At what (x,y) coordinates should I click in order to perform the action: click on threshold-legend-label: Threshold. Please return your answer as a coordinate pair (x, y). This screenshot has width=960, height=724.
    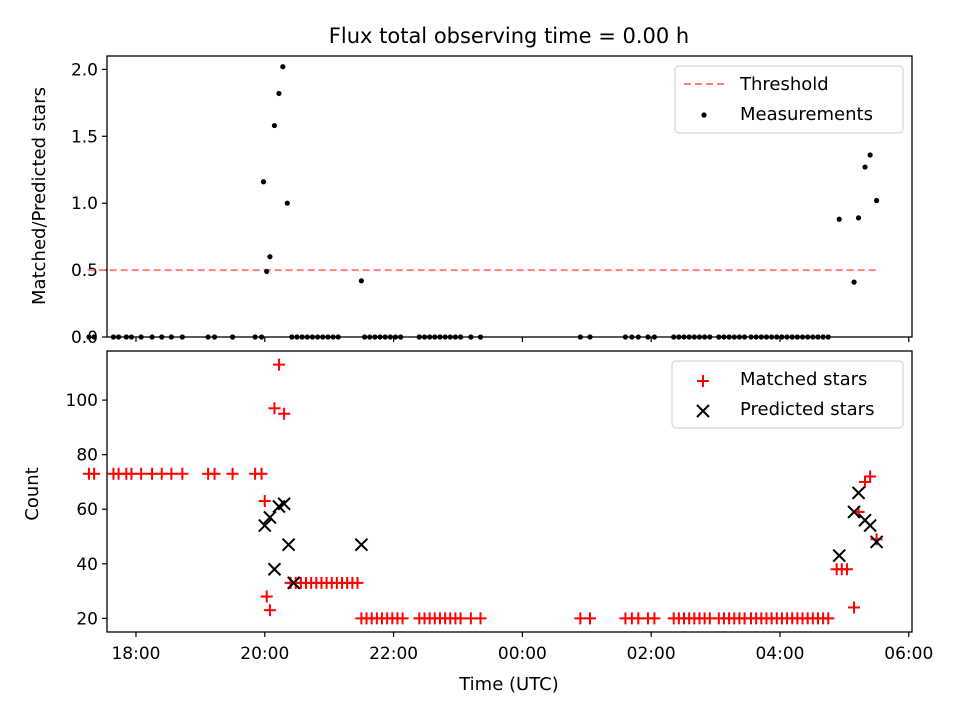
    Looking at the image, I should click on (784, 84).